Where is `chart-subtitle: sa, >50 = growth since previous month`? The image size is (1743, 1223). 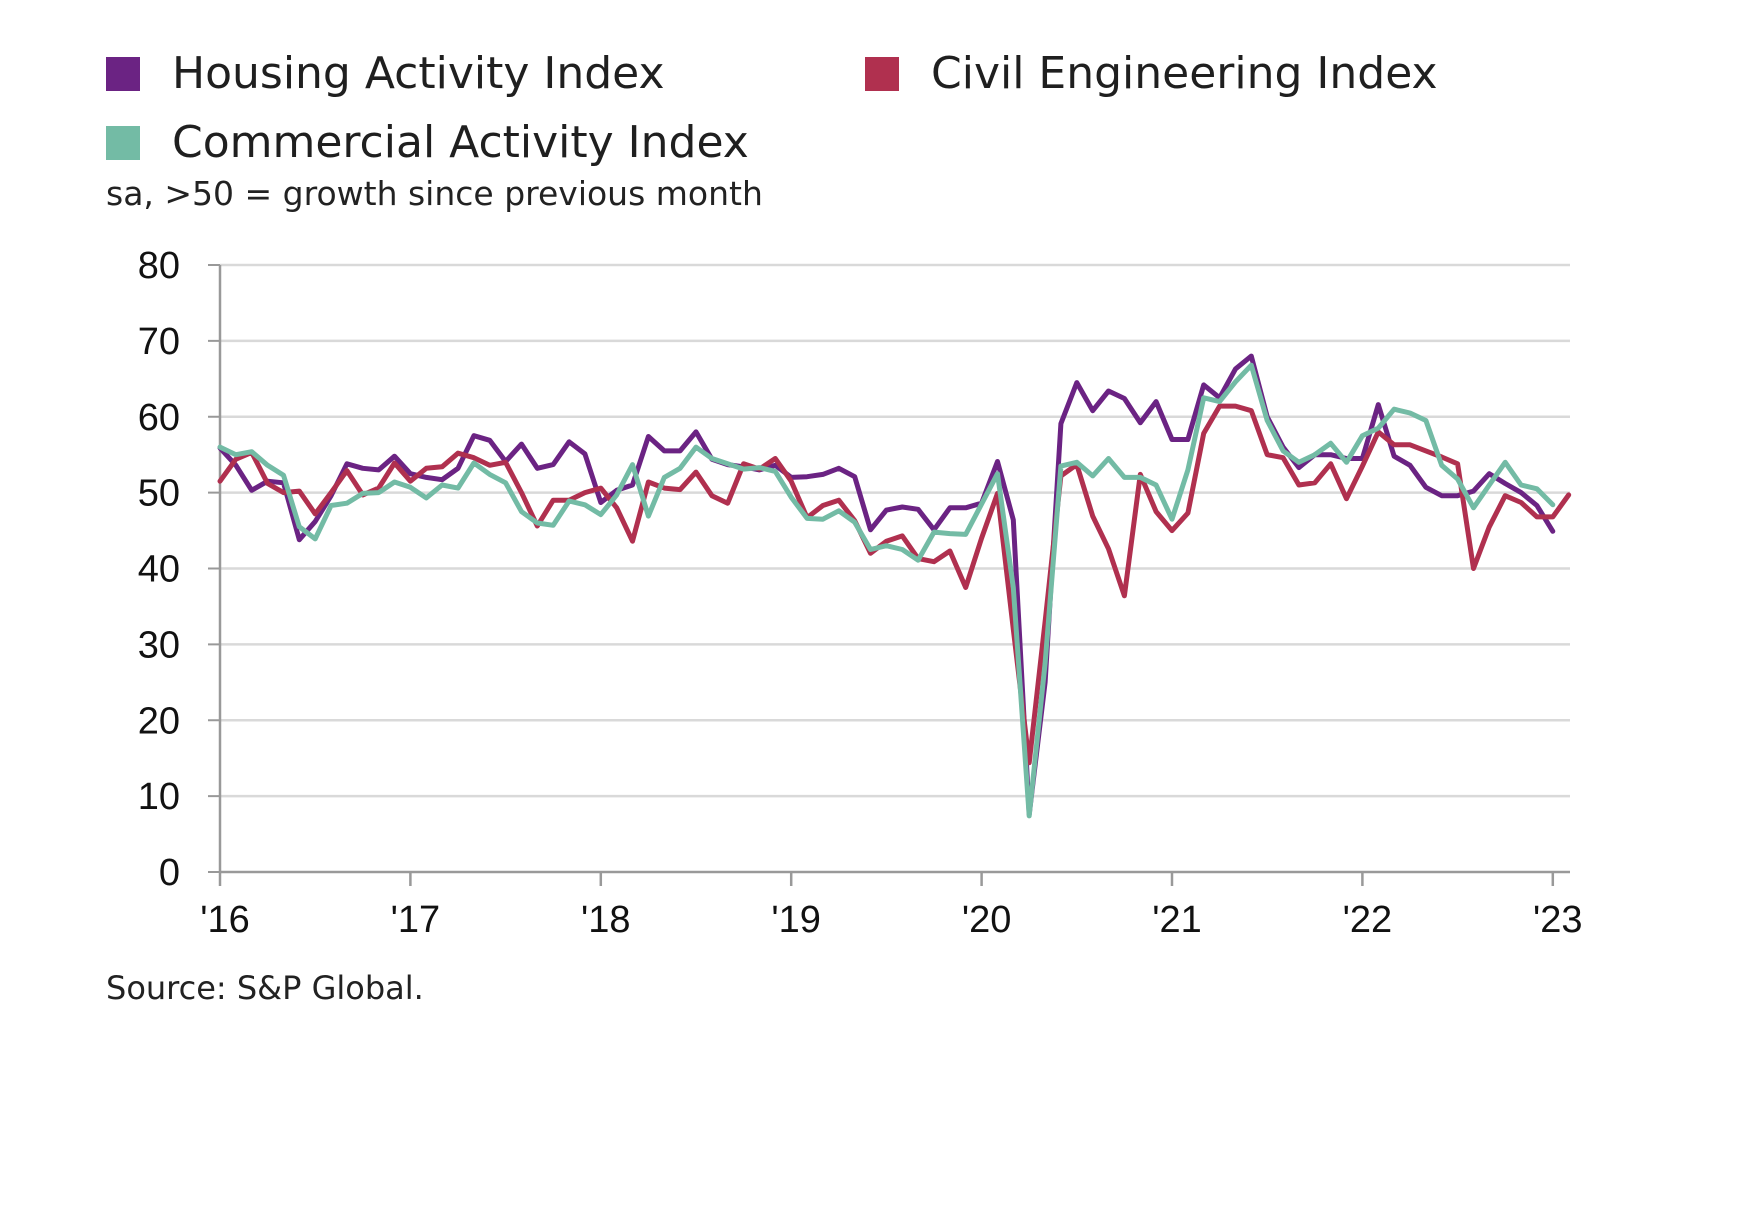
chart-subtitle: sa, >50 = growth since previous month is located at coordinates (434, 193).